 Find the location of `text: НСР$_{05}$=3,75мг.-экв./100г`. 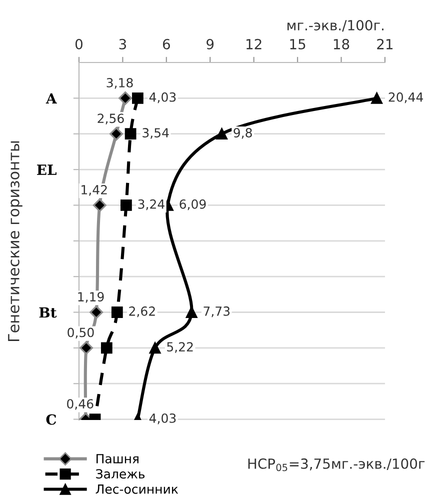

text: НСР$_{05}$=3,75мг.-экв./100г is located at coordinates (336, 465).